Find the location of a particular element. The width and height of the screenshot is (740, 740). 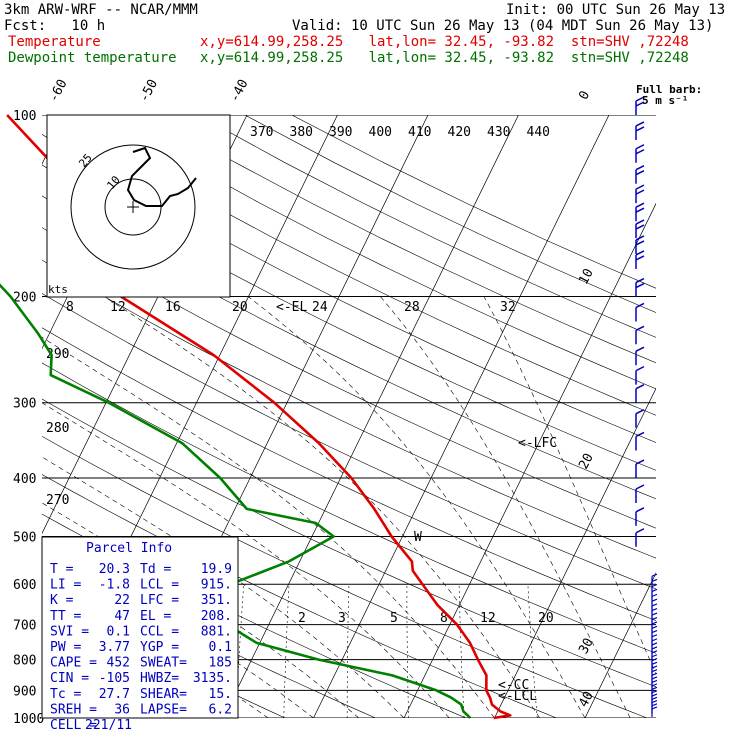

parcel-key: CAPE = is located at coordinates (73, 663).